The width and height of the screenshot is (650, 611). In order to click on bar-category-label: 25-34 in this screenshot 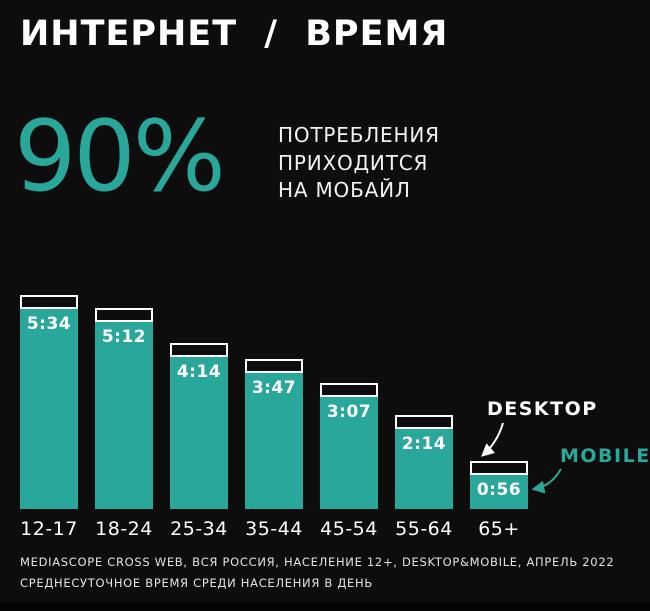, I will do `click(199, 529)`.